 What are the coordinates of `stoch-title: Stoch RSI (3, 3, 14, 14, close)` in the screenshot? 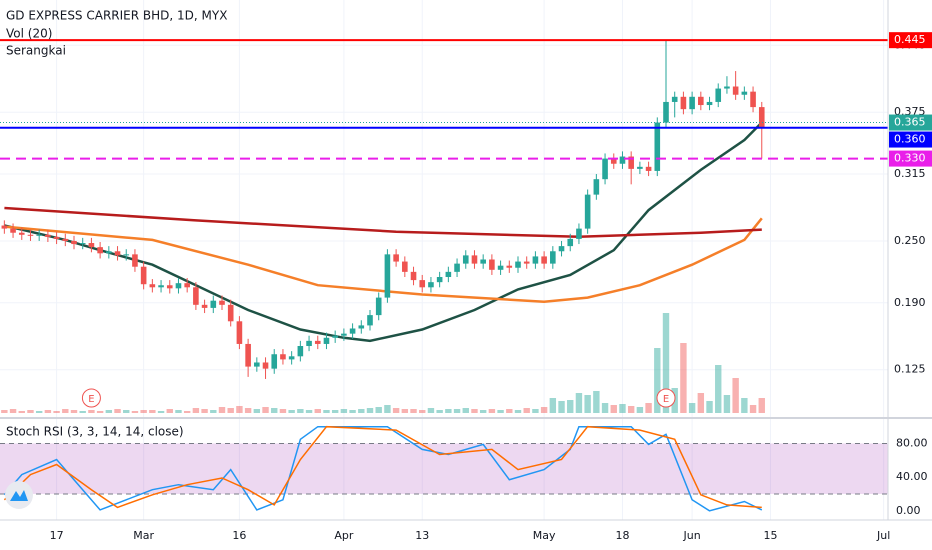 It's located at (95, 432).